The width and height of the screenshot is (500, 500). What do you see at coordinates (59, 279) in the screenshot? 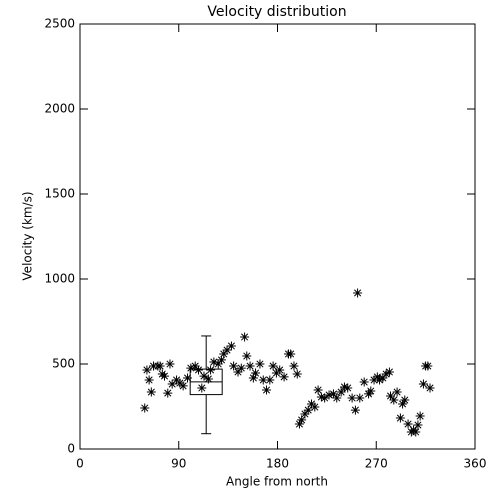
I see `y-tick-label: 1000` at bounding box center [59, 279].